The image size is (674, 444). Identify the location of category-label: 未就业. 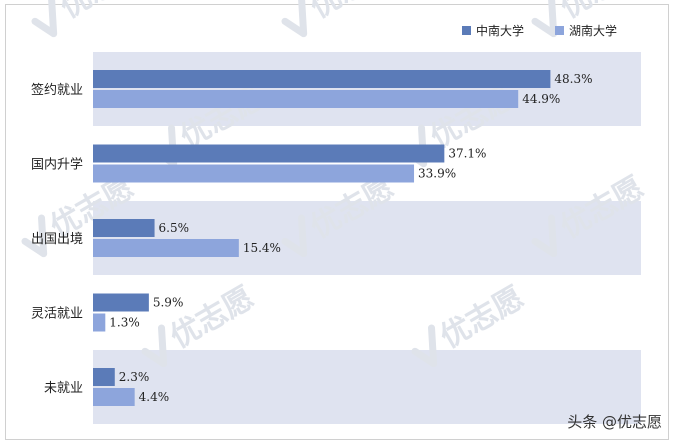
(63, 388).